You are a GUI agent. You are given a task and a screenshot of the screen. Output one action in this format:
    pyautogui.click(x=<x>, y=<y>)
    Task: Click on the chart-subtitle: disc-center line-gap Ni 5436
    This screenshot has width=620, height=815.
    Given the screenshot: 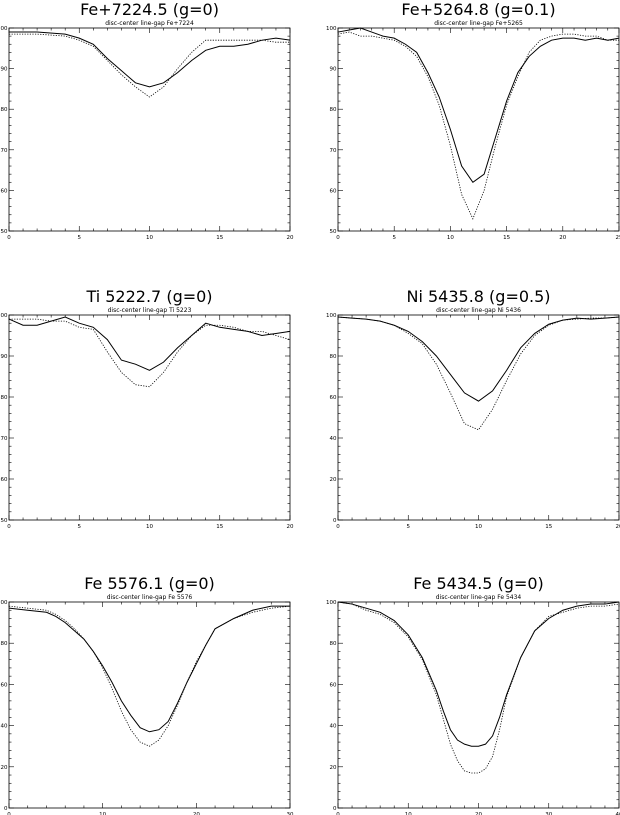 What is the action you would take?
    pyautogui.click(x=478, y=310)
    